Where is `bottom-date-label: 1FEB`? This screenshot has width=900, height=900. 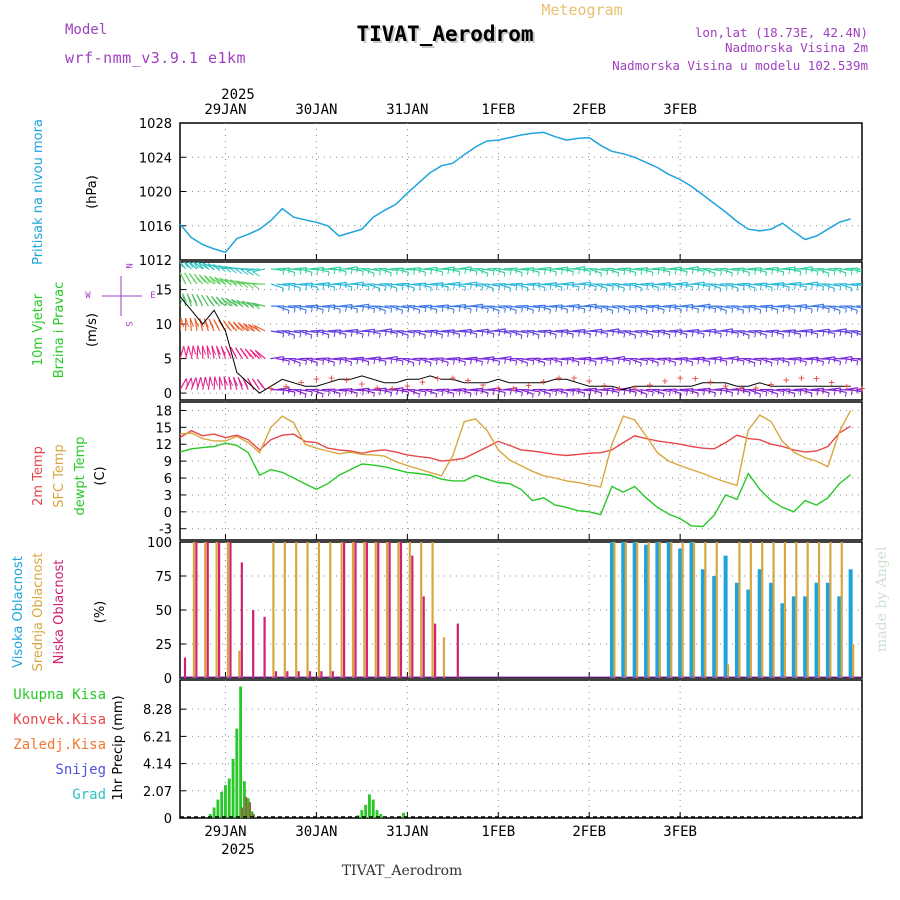
bottom-date-label: 1FEB is located at coordinates (498, 832).